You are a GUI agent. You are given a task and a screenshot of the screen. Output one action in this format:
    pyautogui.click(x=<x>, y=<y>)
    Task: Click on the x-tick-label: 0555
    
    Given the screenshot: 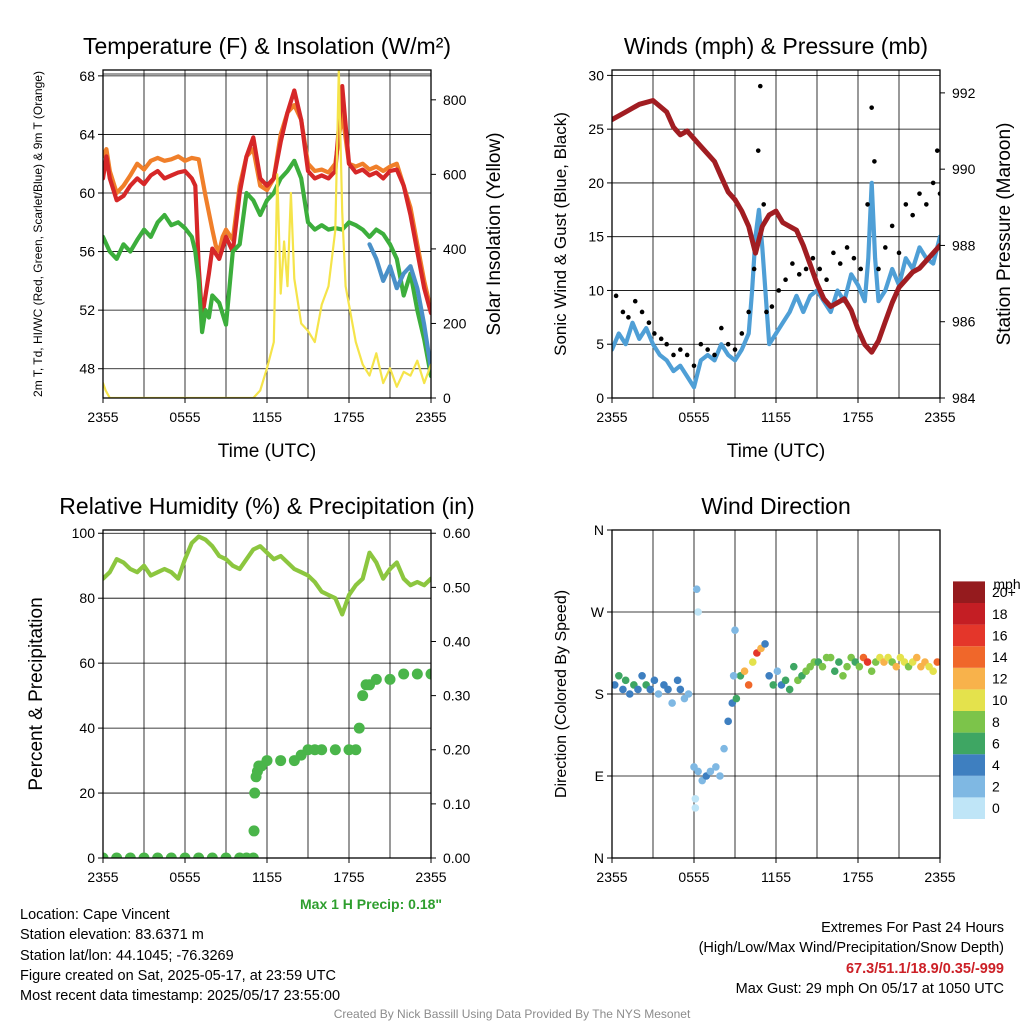 What is the action you would take?
    pyautogui.click(x=693, y=877)
    